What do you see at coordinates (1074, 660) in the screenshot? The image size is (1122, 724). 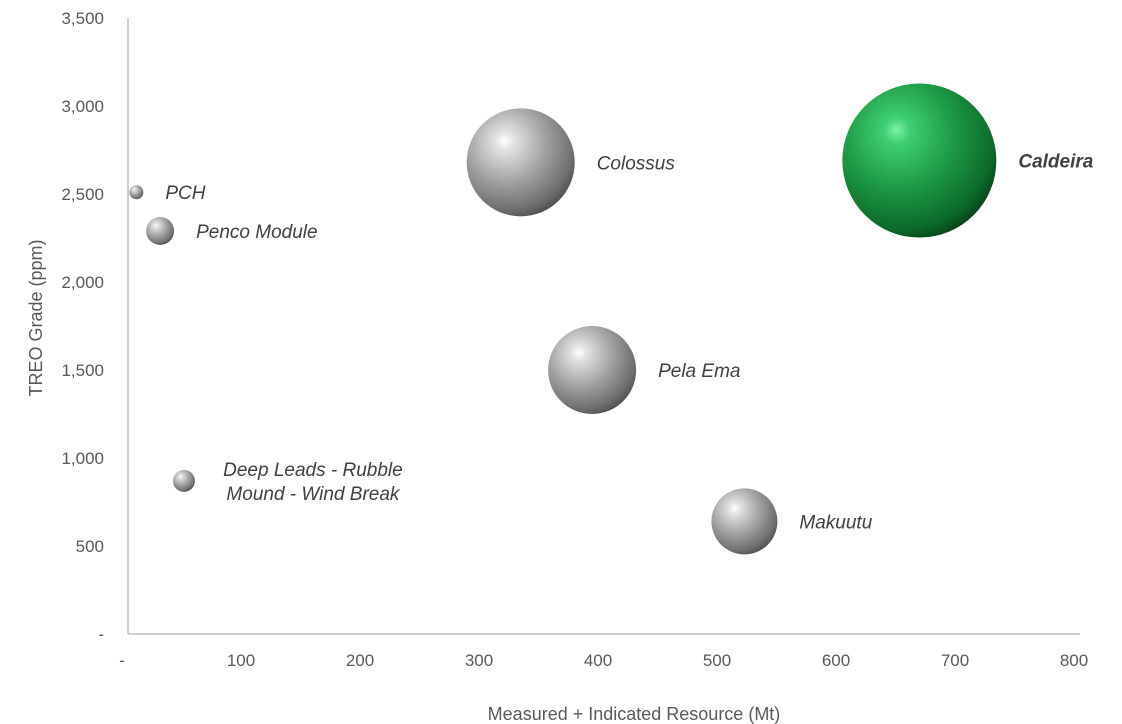 I see `x-tick-label: 800` at bounding box center [1074, 660].